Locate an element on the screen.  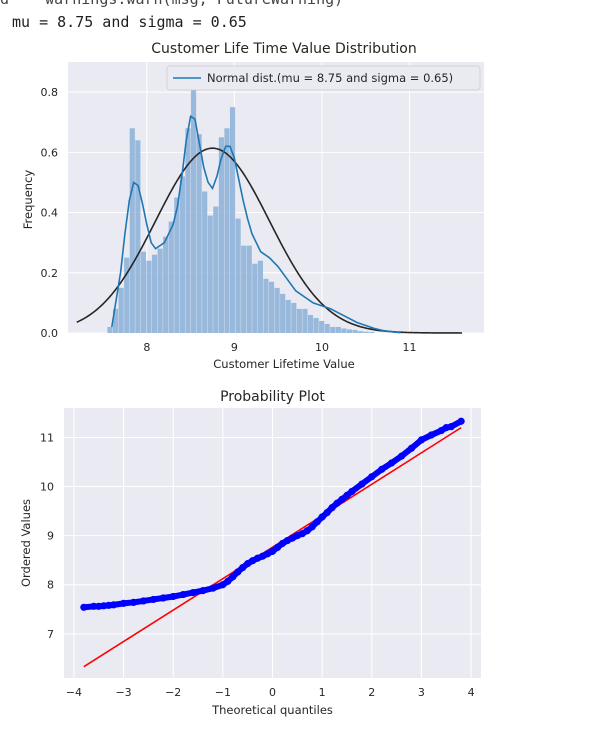
x-tick-label: 4 is located at coordinates (471, 692).